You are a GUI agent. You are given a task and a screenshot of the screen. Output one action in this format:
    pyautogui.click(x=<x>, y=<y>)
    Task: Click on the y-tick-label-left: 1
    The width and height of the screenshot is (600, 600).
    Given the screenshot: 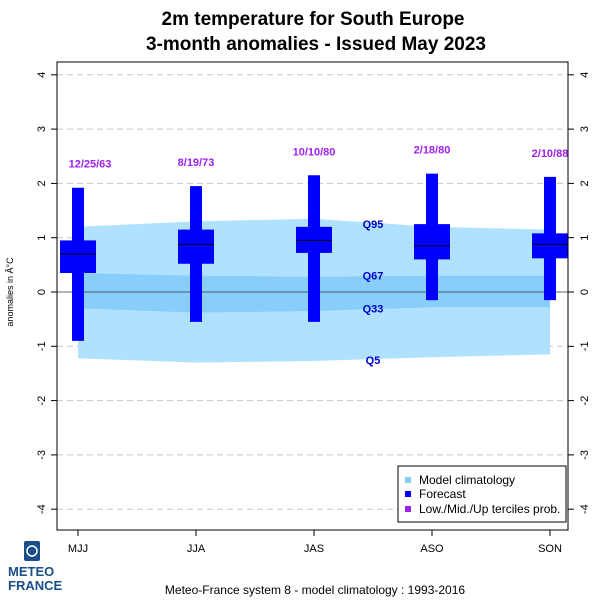 What is the action you would take?
    pyautogui.click(x=42, y=238)
    